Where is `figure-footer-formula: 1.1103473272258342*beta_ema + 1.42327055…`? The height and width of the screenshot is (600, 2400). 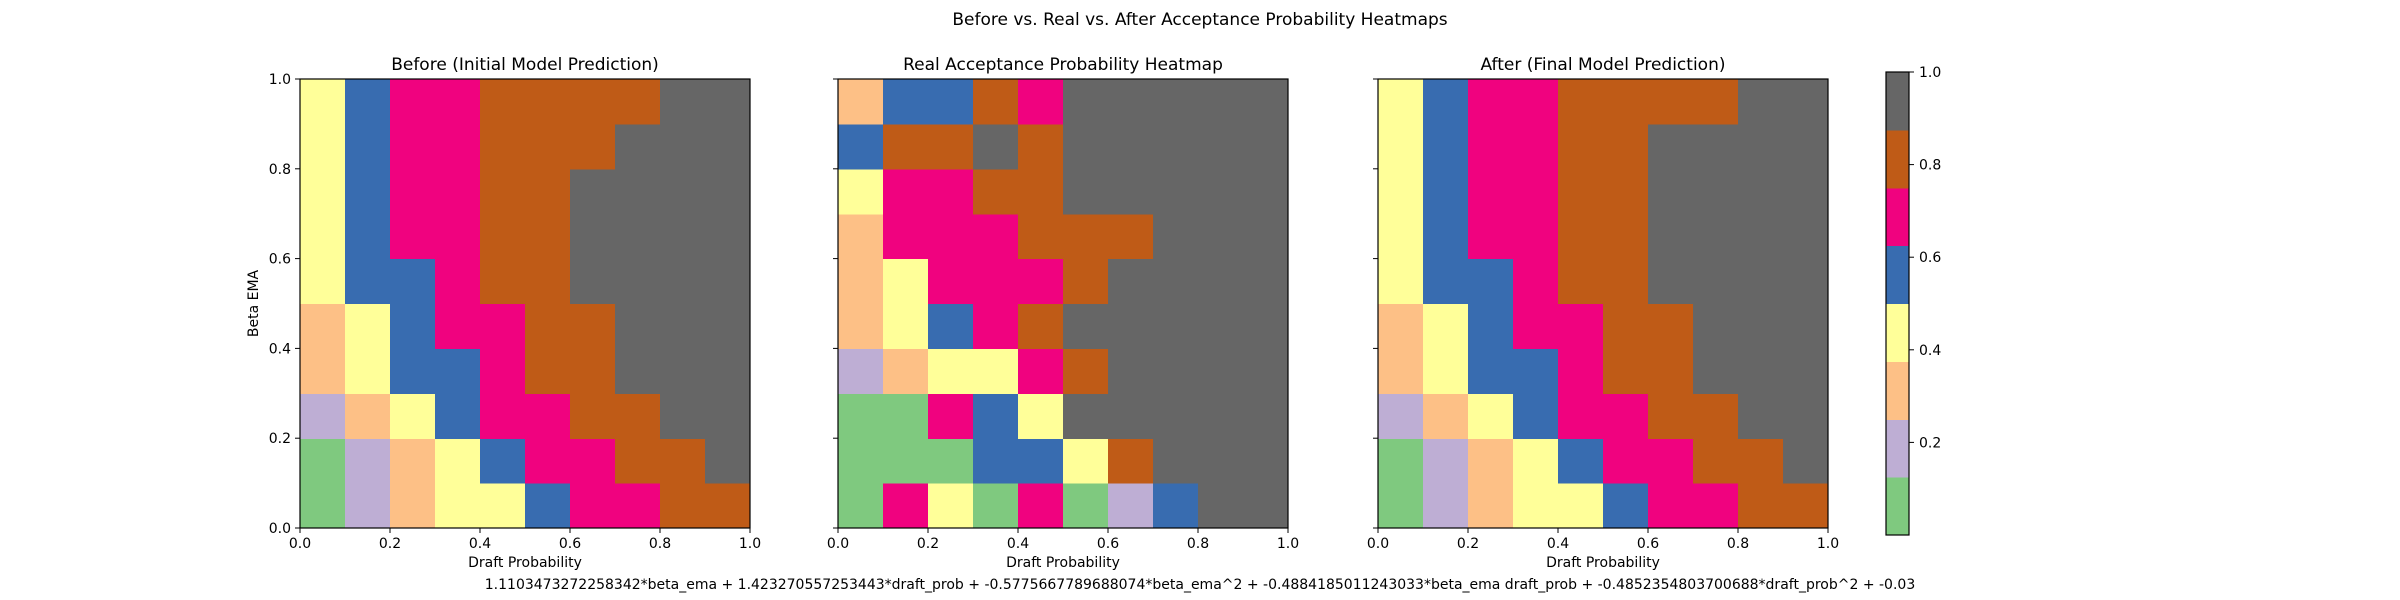 figure-footer-formula: 1.1103473272258342*beta_ema + 1.42327055… is located at coordinates (1200, 585).